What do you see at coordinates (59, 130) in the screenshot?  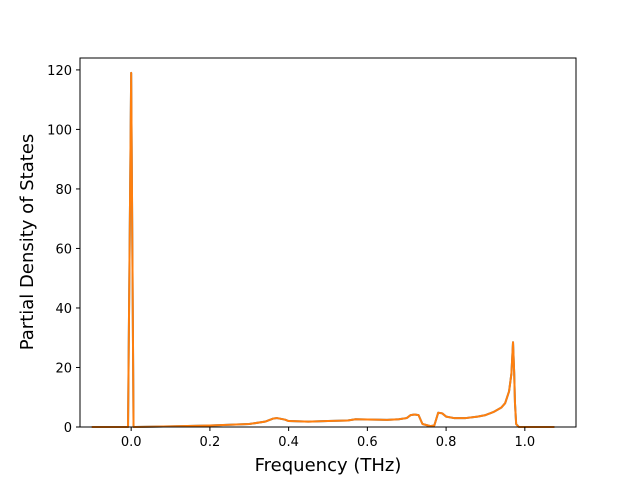 I see `y-tick-label: 100` at bounding box center [59, 130].